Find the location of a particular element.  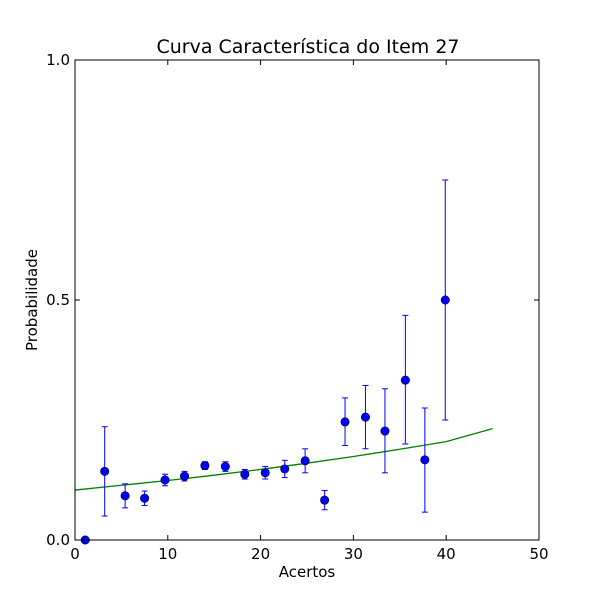

x-tick-label: 10 is located at coordinates (167, 554).